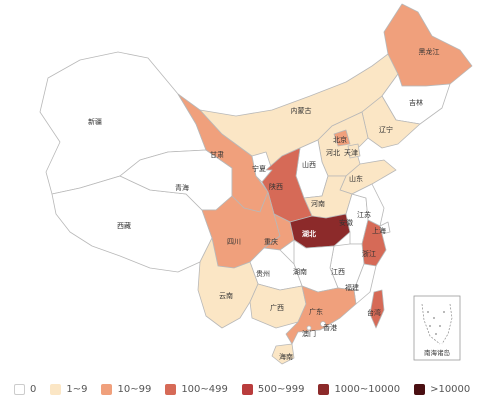  I want to click on label-taiwan: 台湾, so click(374, 312).